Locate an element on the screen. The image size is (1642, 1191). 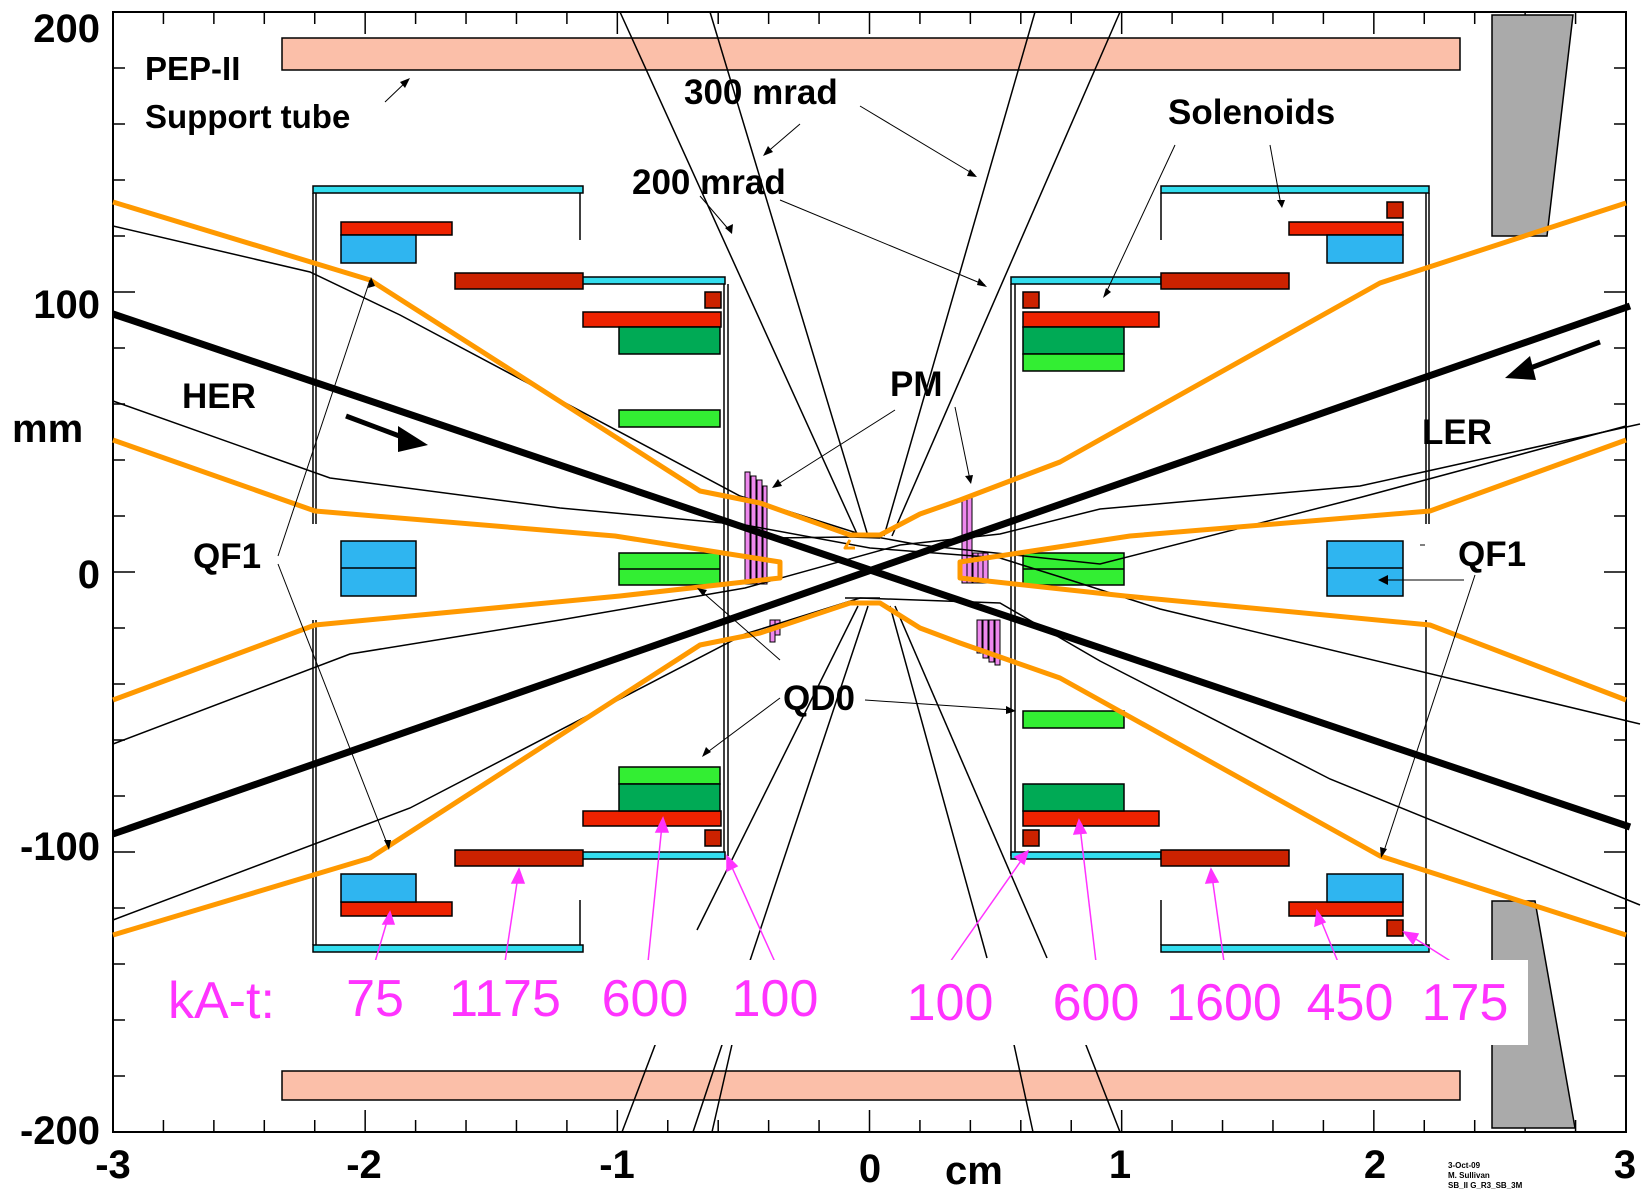
x-axis-labels: -3 -2 -1 0 1 2 3 cm is located at coordinates (865, 1167).